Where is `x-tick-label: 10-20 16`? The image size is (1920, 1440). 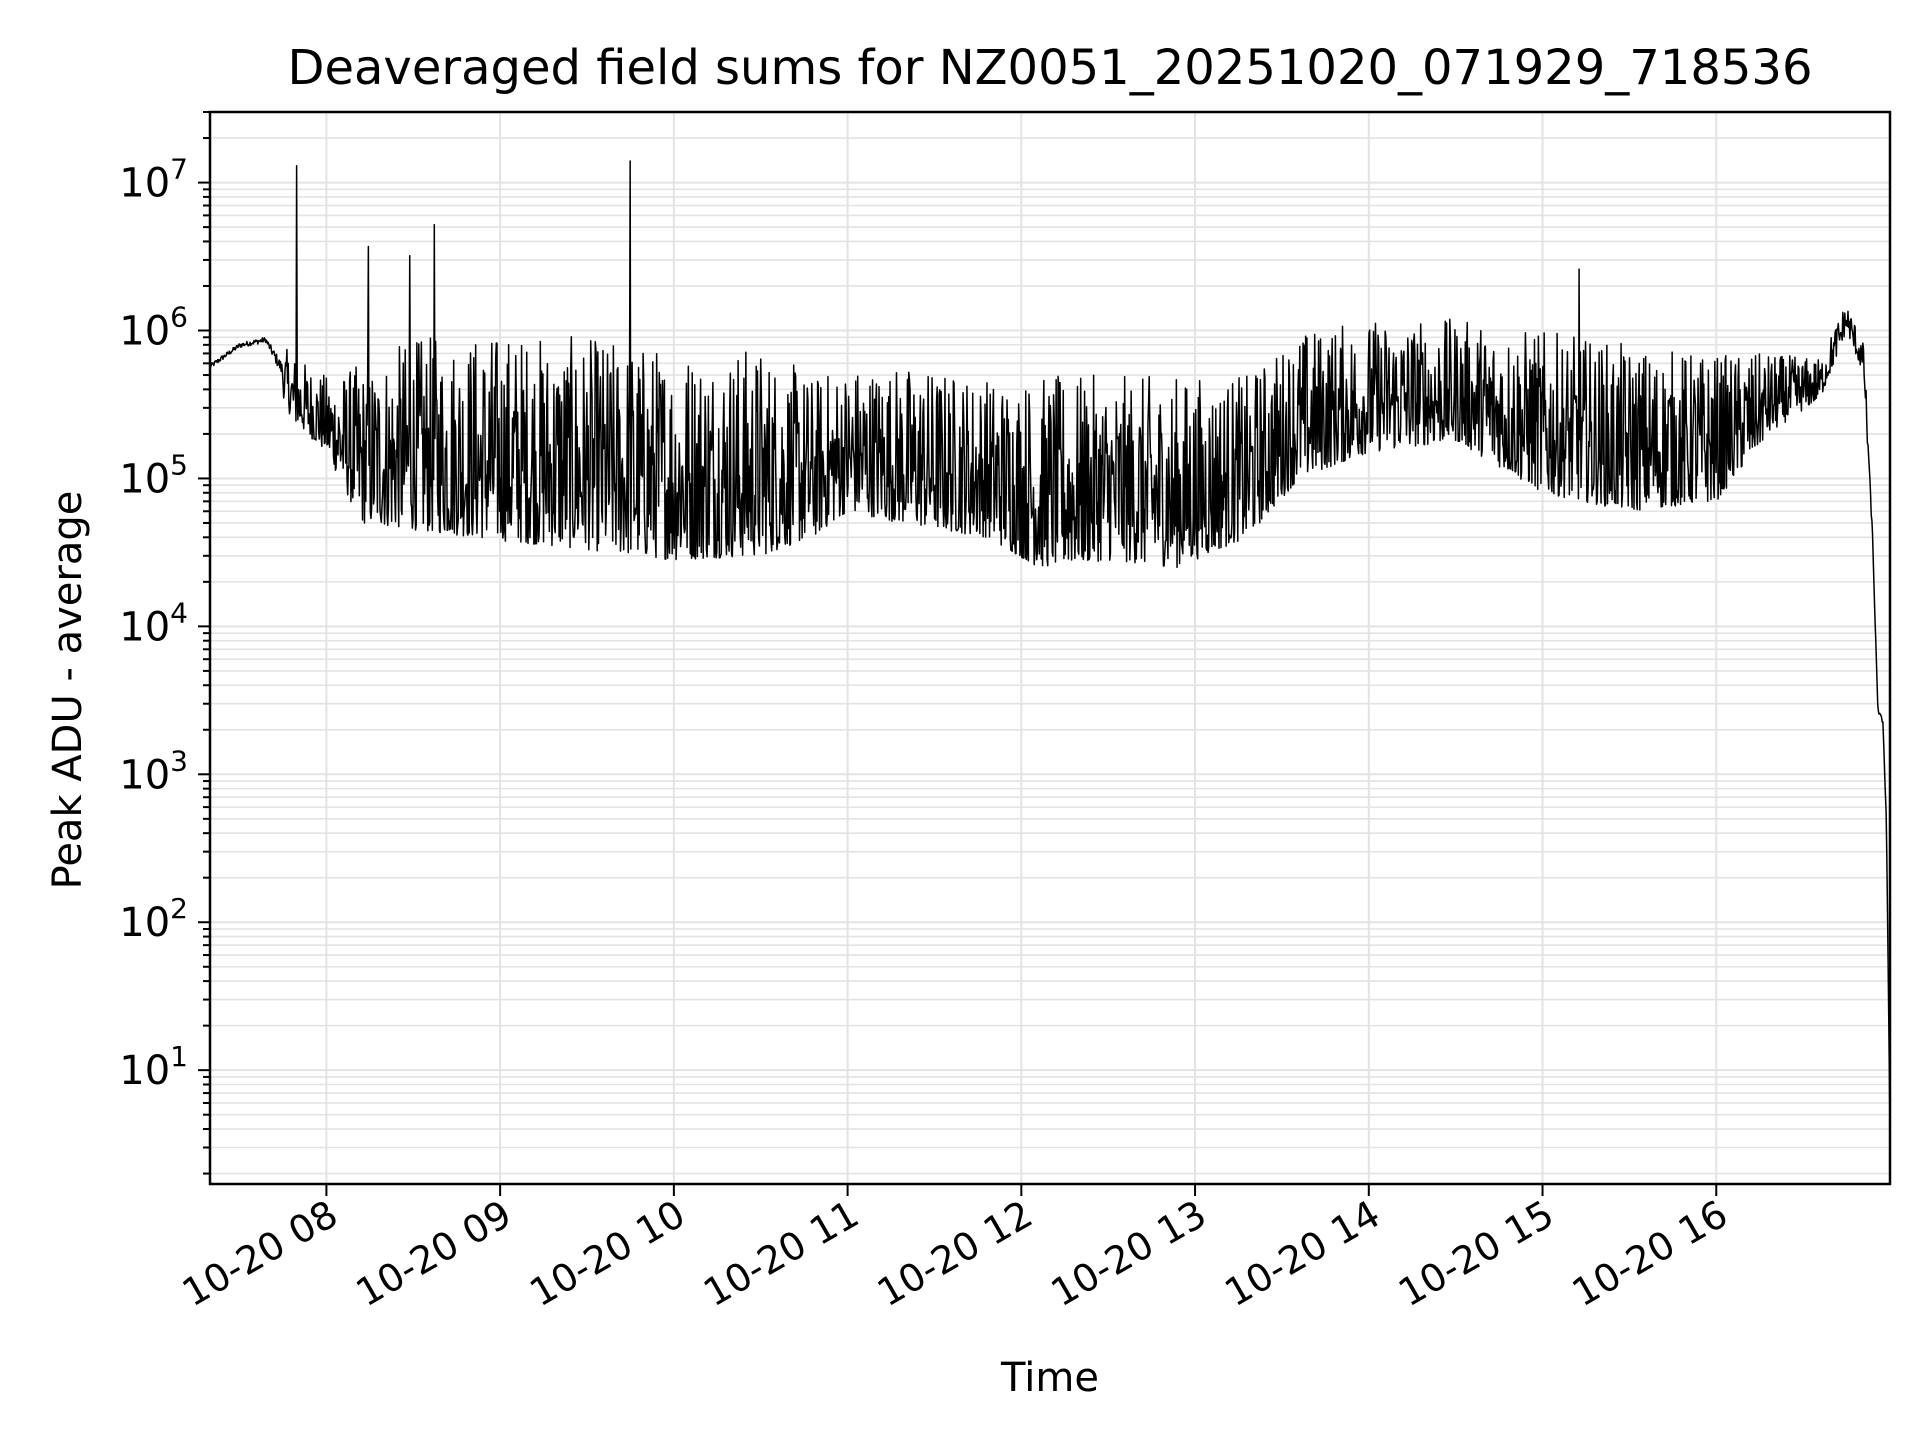
x-tick-label: 10-20 16 is located at coordinates (1650, 1254).